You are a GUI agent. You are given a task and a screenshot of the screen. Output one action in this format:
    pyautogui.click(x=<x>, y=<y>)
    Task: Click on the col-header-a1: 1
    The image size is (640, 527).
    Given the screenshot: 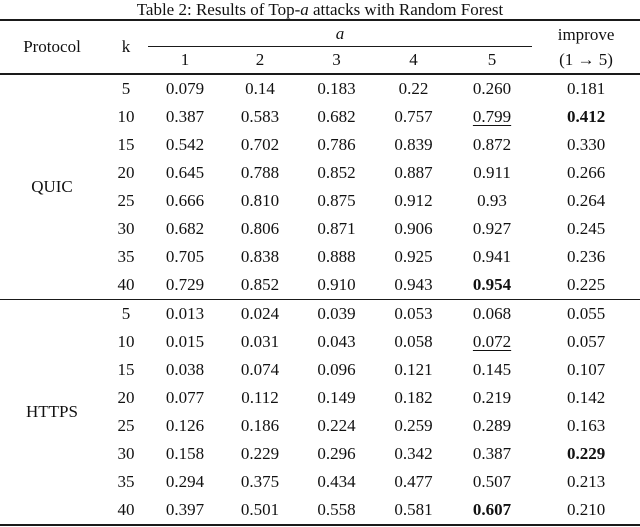 What is the action you would take?
    pyautogui.click(x=185, y=59)
    